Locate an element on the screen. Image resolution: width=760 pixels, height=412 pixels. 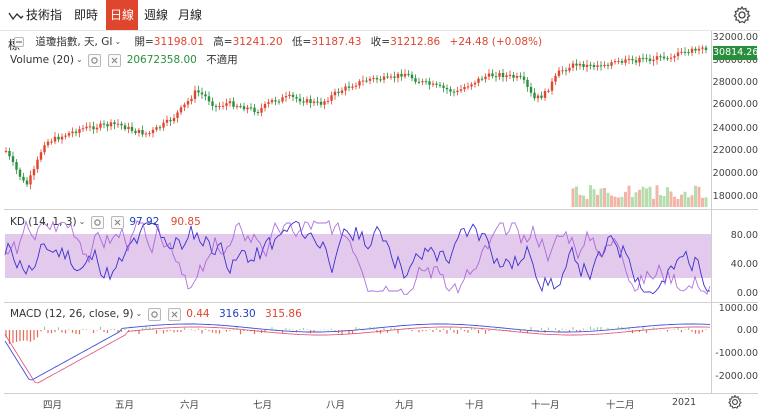
indicators-button: 技術指標 is located at coordinates (39, 26).